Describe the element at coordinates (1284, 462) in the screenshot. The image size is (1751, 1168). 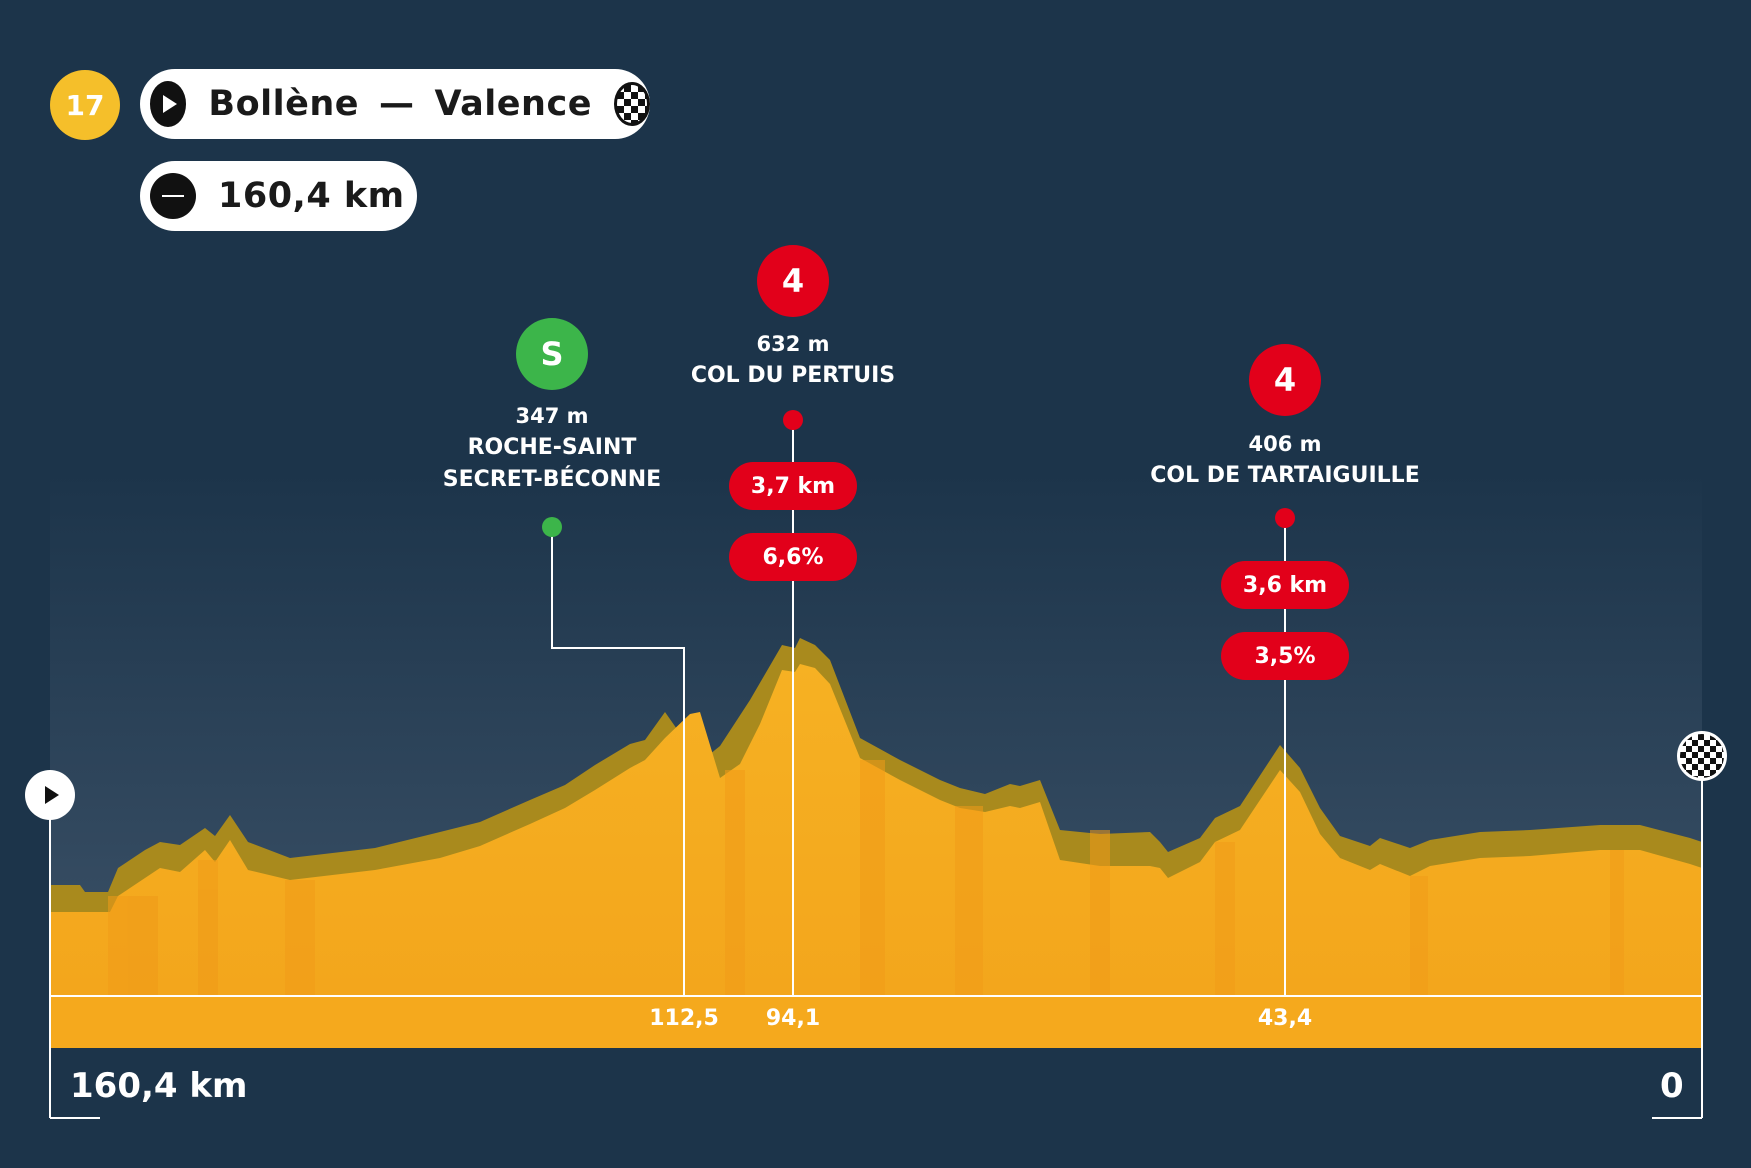
I see `climb2-info: 406 m COL DE TARTAIGUILLE` at that location.